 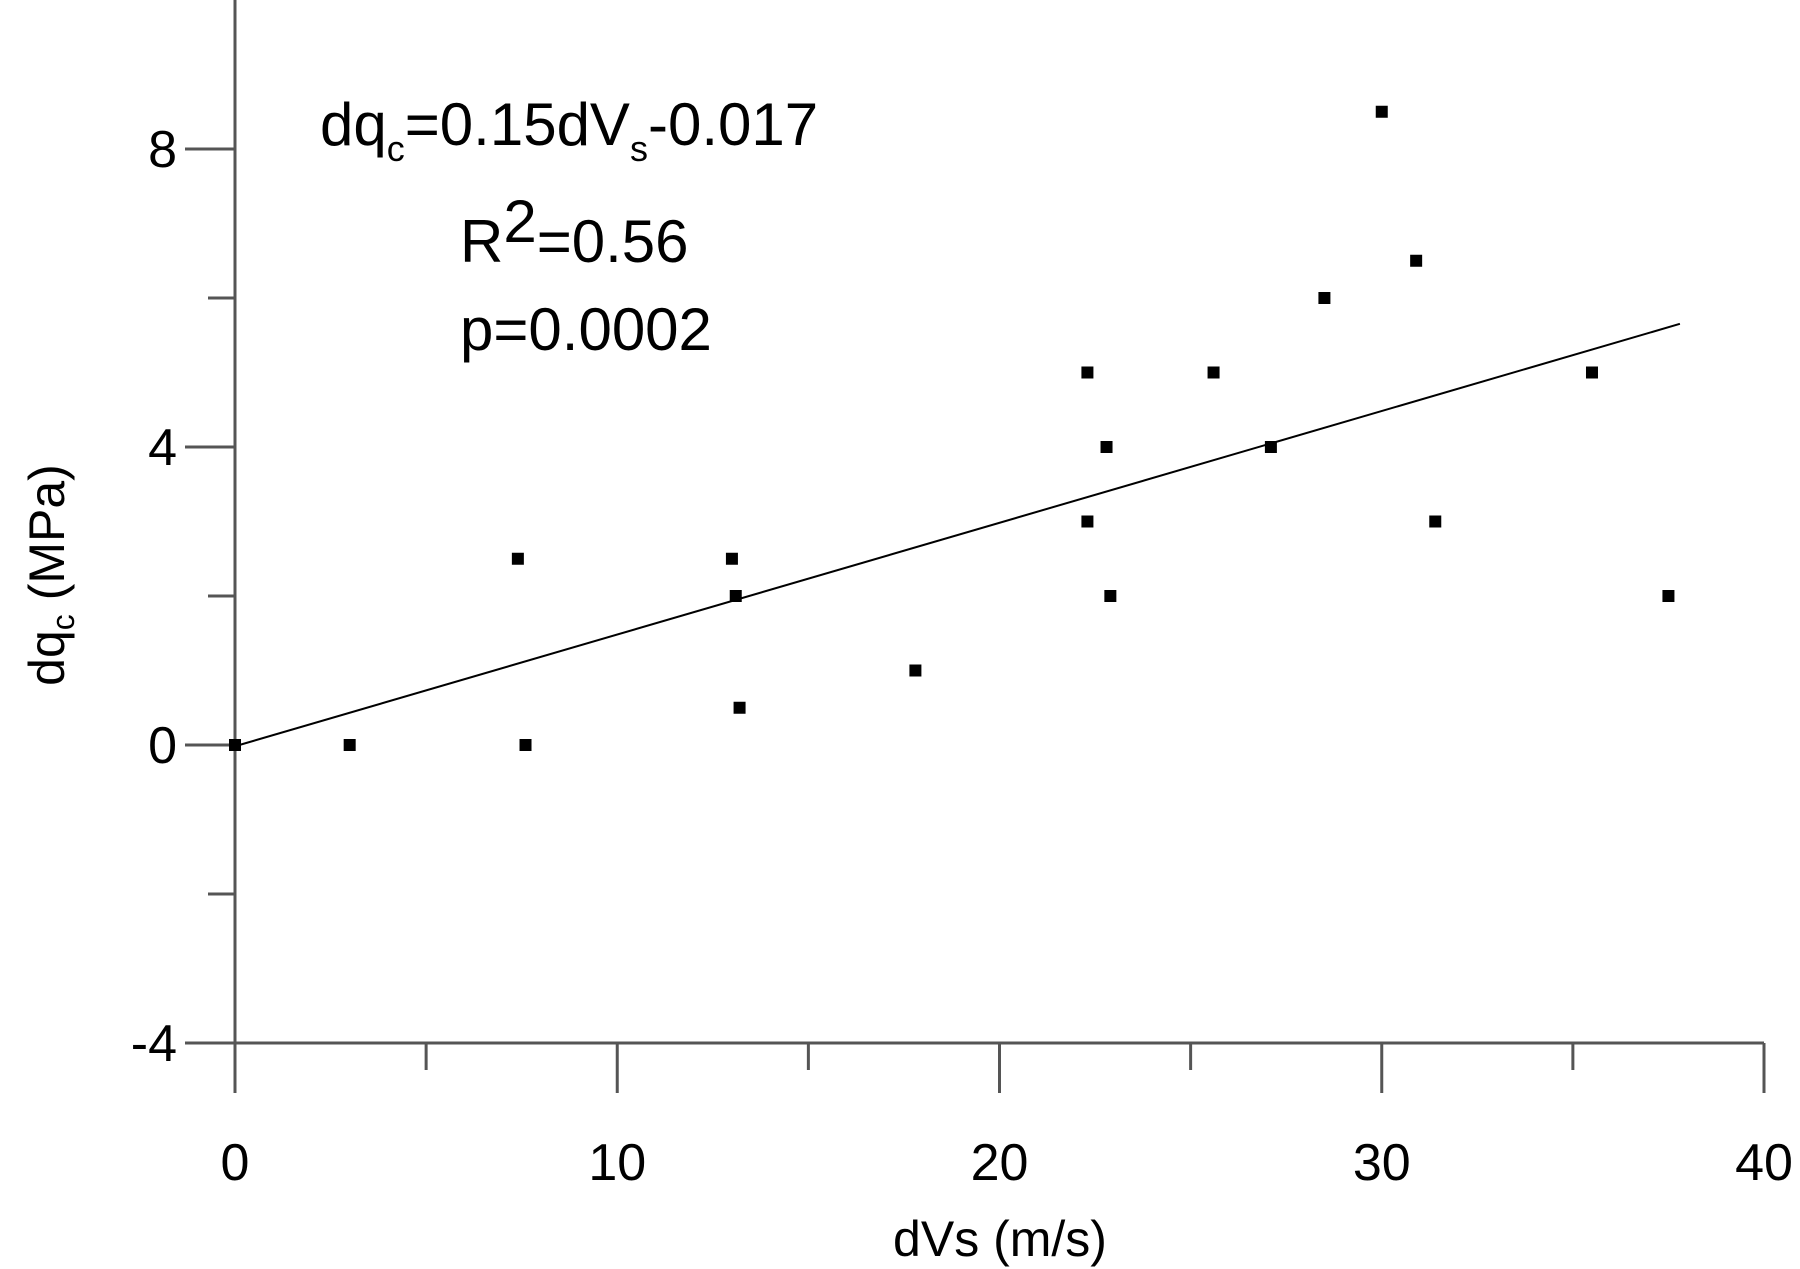 What do you see at coordinates (586, 329) in the screenshot?
I see `p-value: p=0.0002` at bounding box center [586, 329].